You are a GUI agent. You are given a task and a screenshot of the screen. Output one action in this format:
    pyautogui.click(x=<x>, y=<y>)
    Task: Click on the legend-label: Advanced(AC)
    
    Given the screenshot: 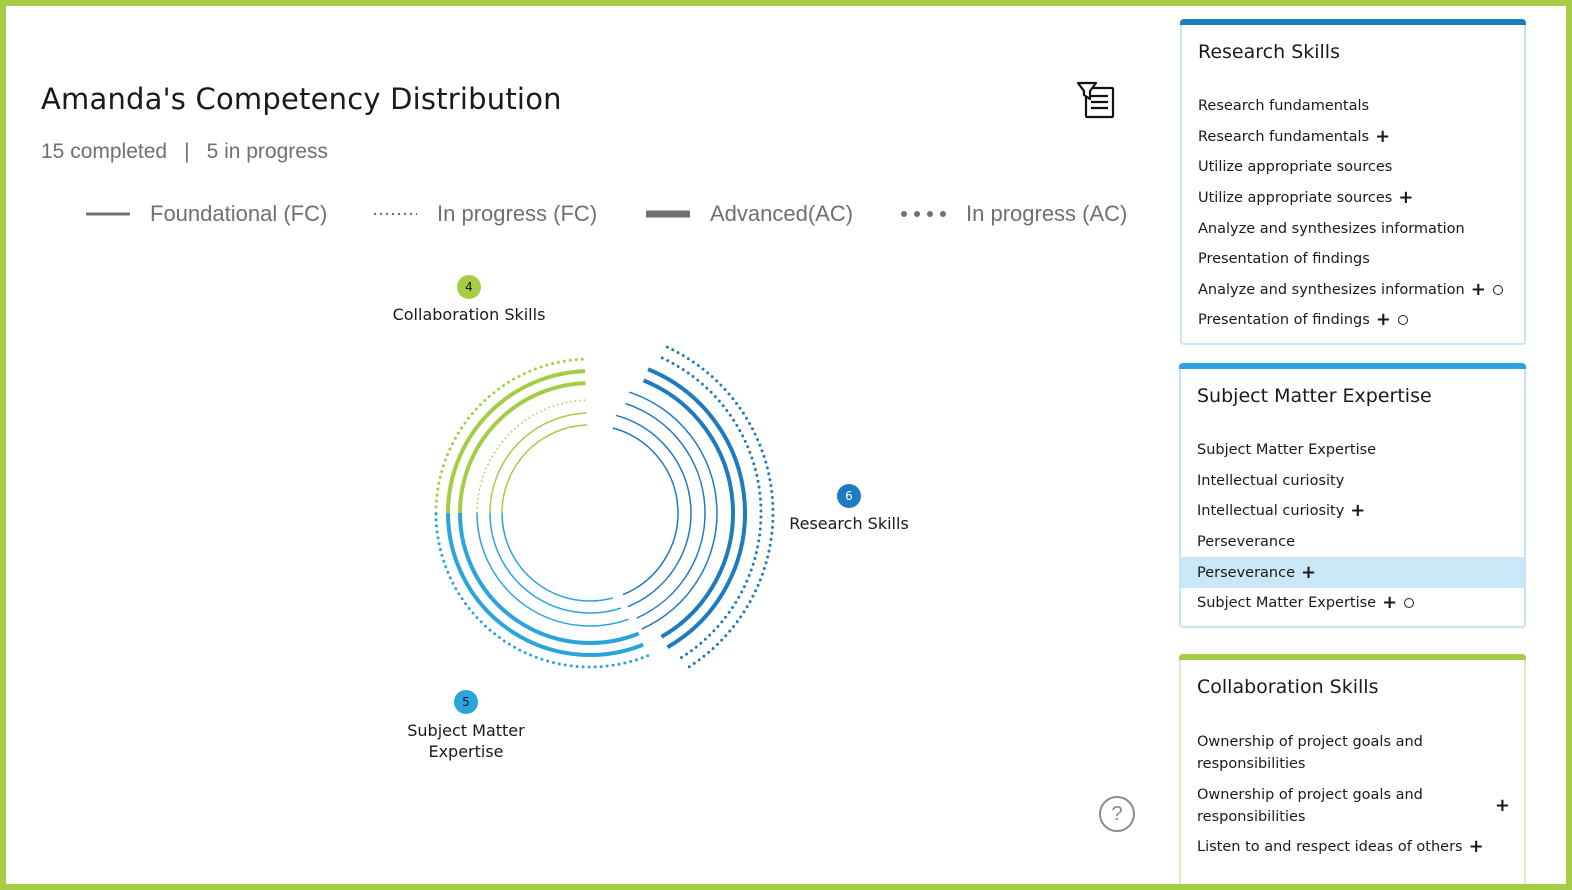 What is the action you would take?
    pyautogui.click(x=782, y=213)
    